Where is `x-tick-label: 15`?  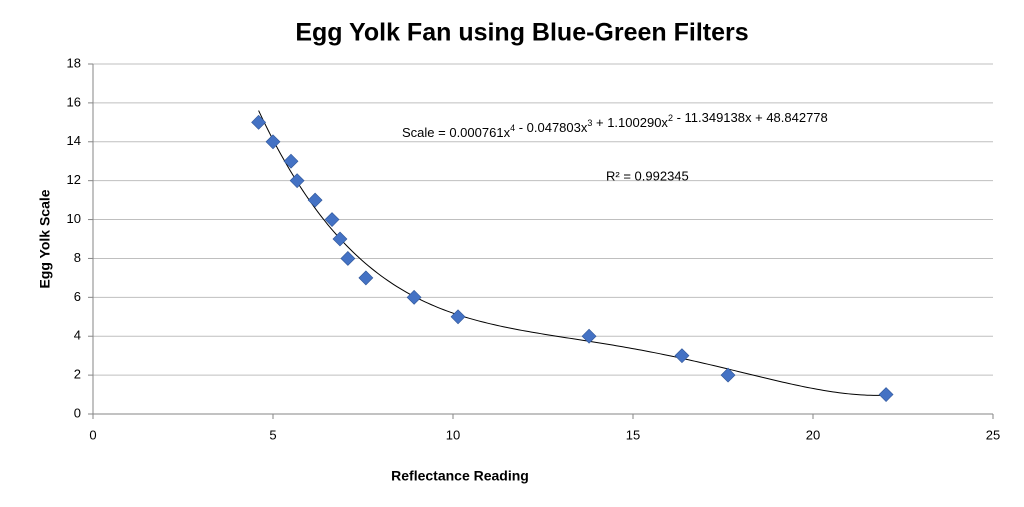
x-tick-label: 15 is located at coordinates (633, 434).